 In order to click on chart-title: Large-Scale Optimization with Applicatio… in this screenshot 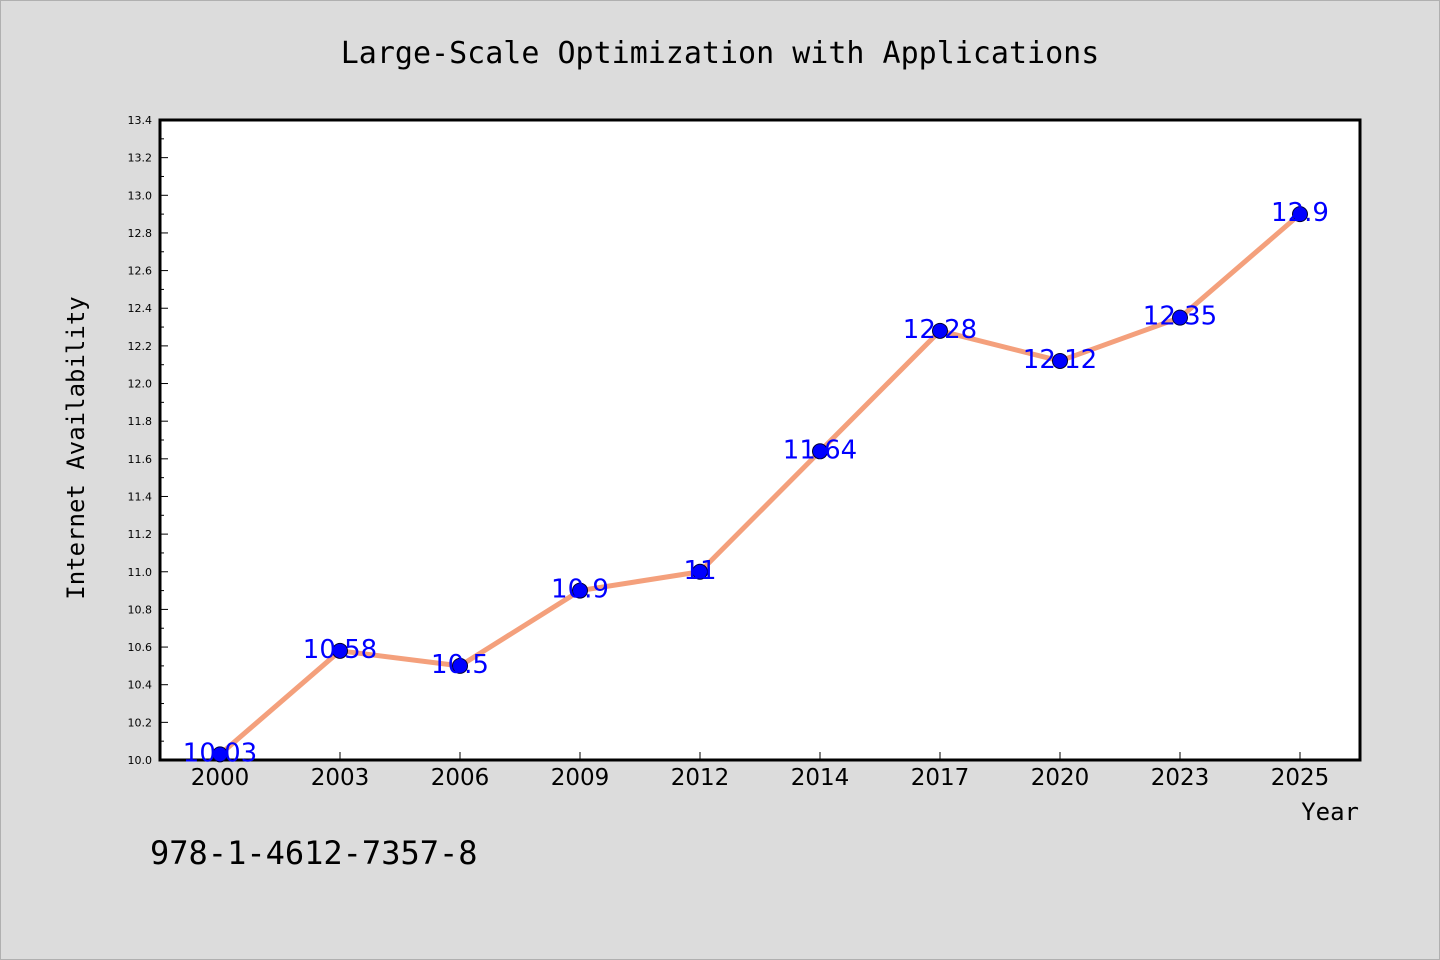, I will do `click(720, 53)`.